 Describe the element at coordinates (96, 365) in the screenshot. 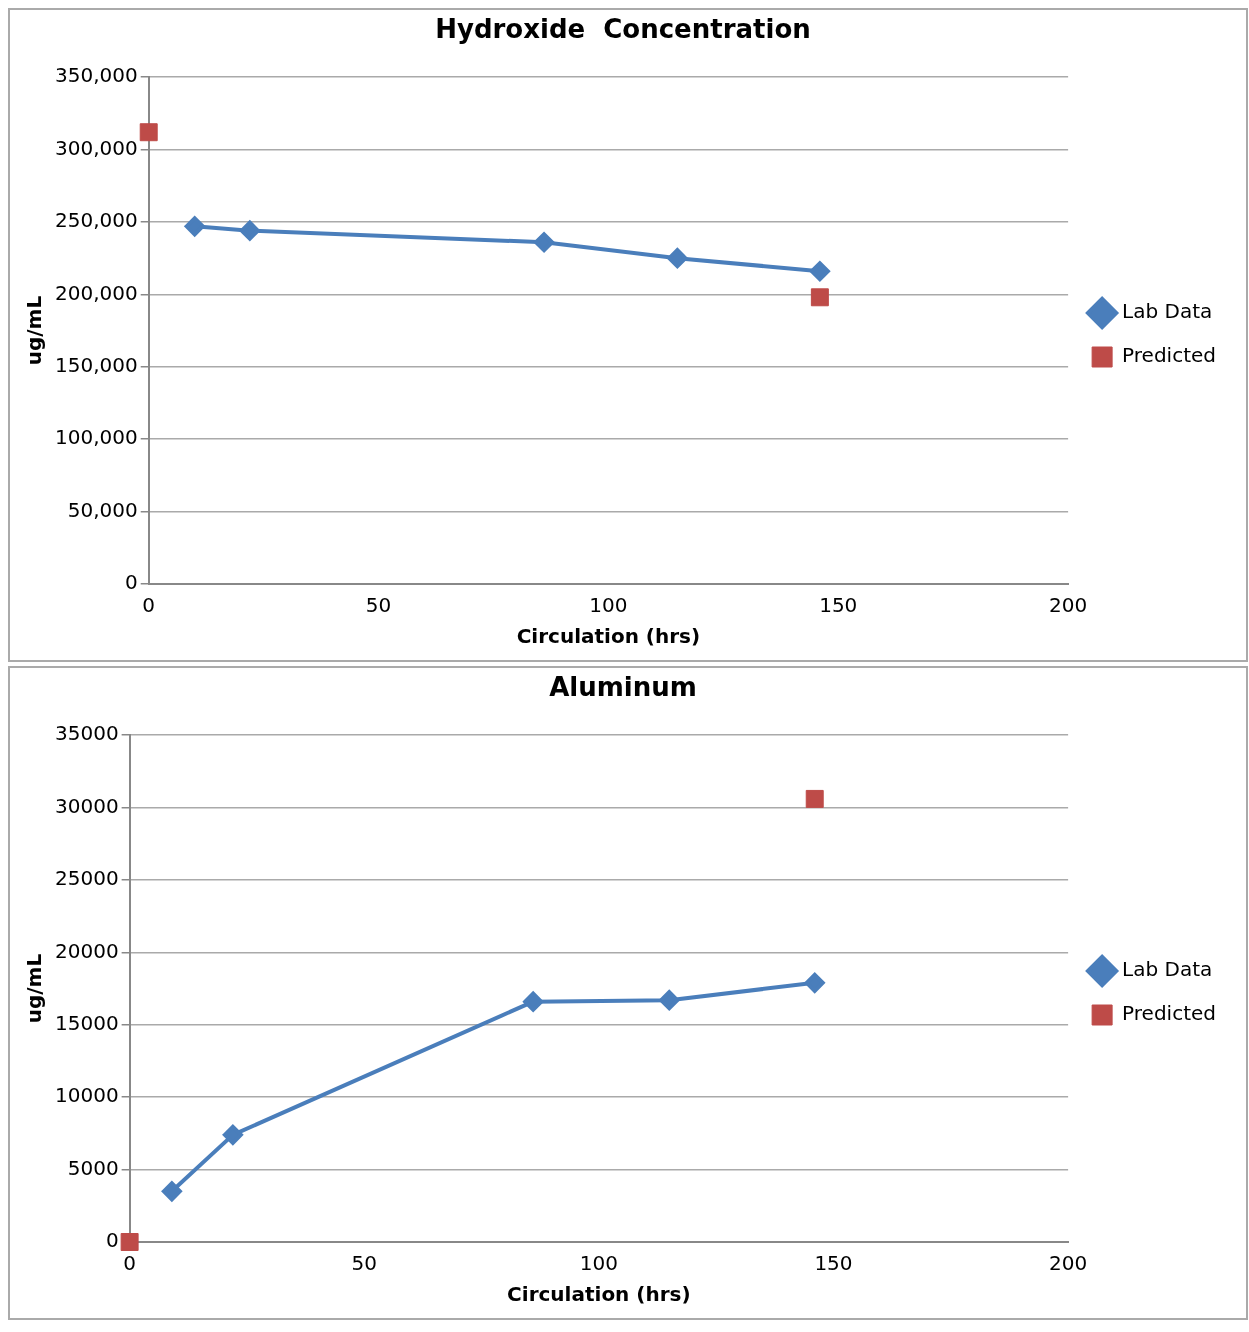

I see `y-tick-label: 150,000` at that location.